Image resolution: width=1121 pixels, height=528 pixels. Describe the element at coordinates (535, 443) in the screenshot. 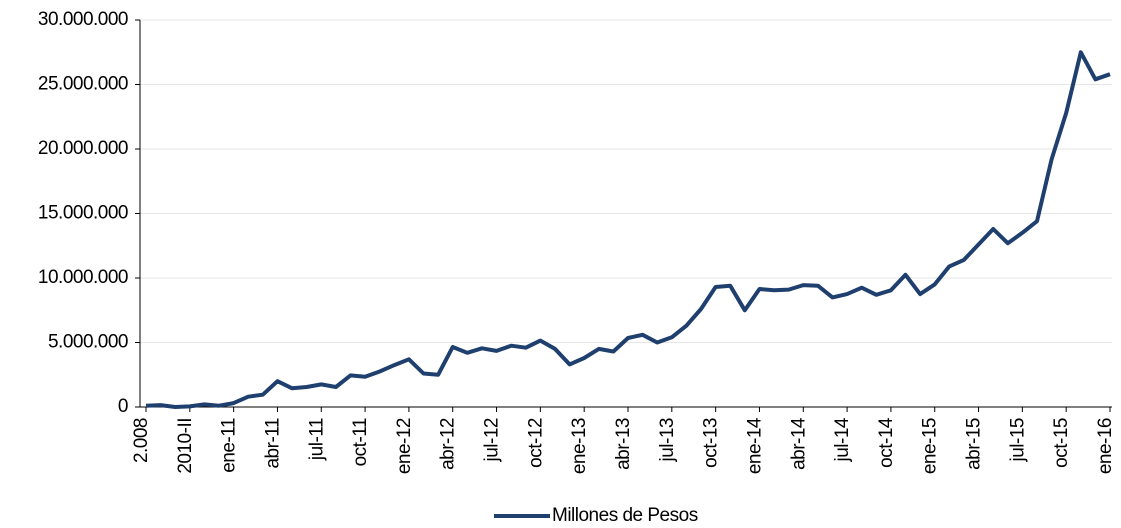

I see `x-tick-label: oct-12` at that location.